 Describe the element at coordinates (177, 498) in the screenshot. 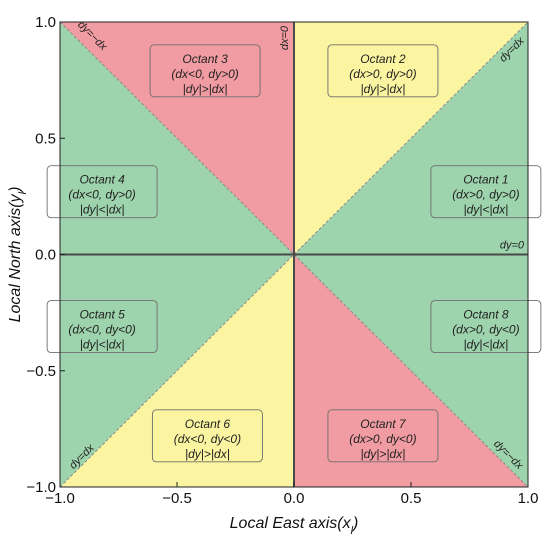

I see `x-tick-label: −0.5` at that location.